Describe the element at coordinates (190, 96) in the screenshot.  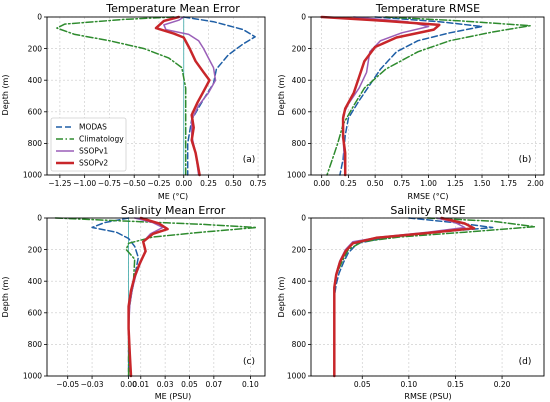
I see `series-line-ssopv1` at that location.